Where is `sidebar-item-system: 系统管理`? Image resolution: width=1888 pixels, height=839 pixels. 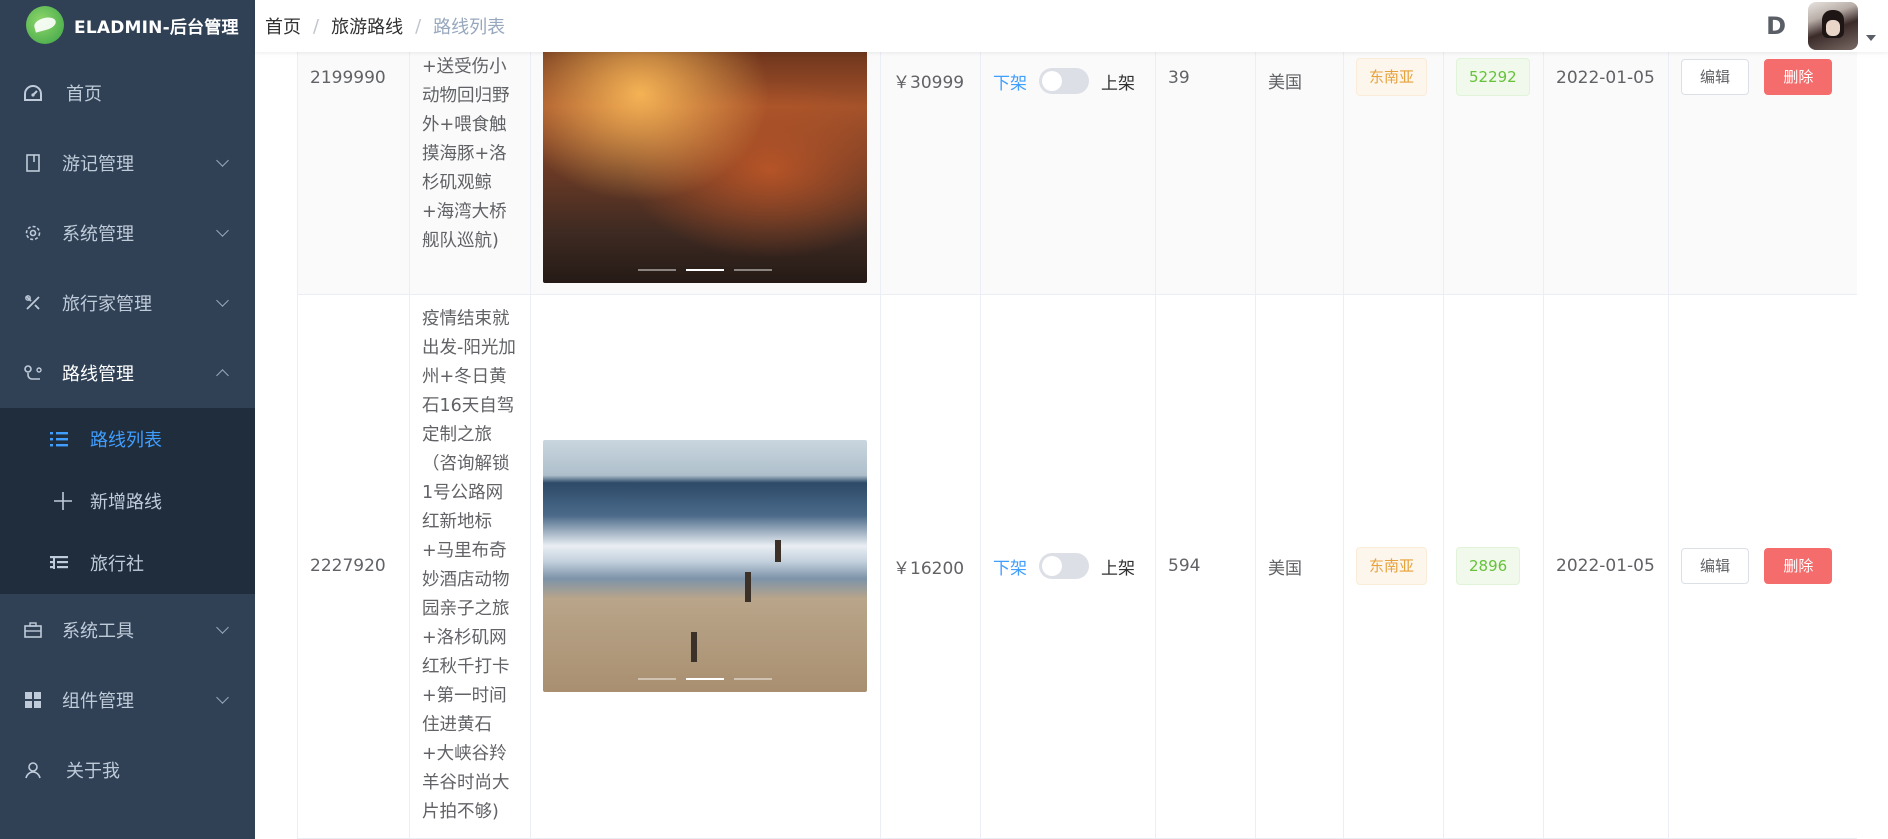
sidebar-item-system: 系统管理 is located at coordinates (127, 233).